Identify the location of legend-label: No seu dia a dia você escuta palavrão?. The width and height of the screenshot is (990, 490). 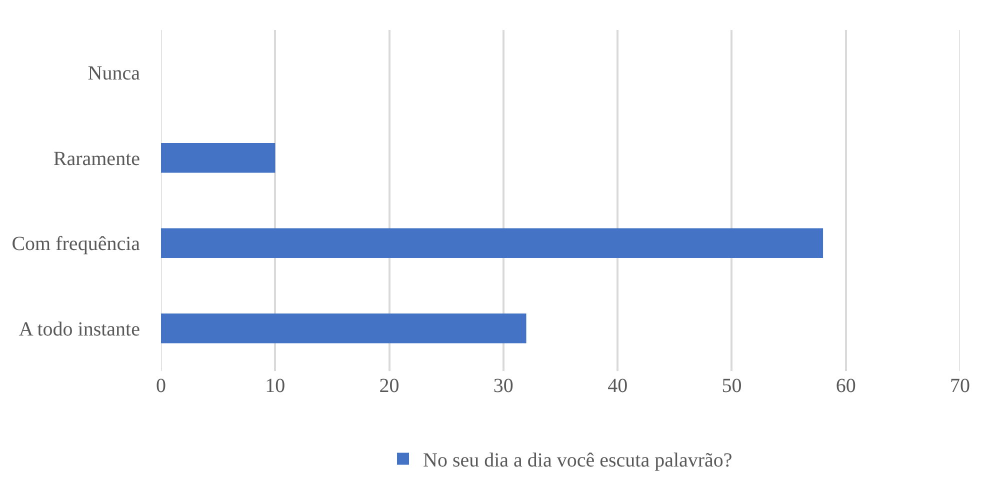
(577, 461).